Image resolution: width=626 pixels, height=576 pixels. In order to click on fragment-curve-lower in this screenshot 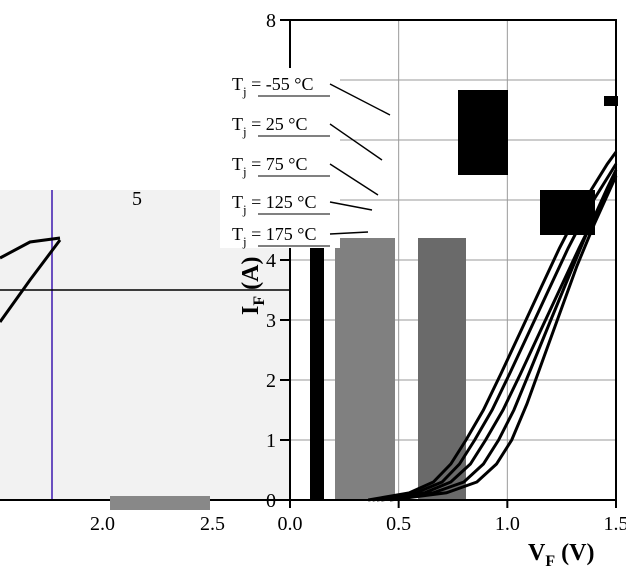, I will do `click(31, 281)`.